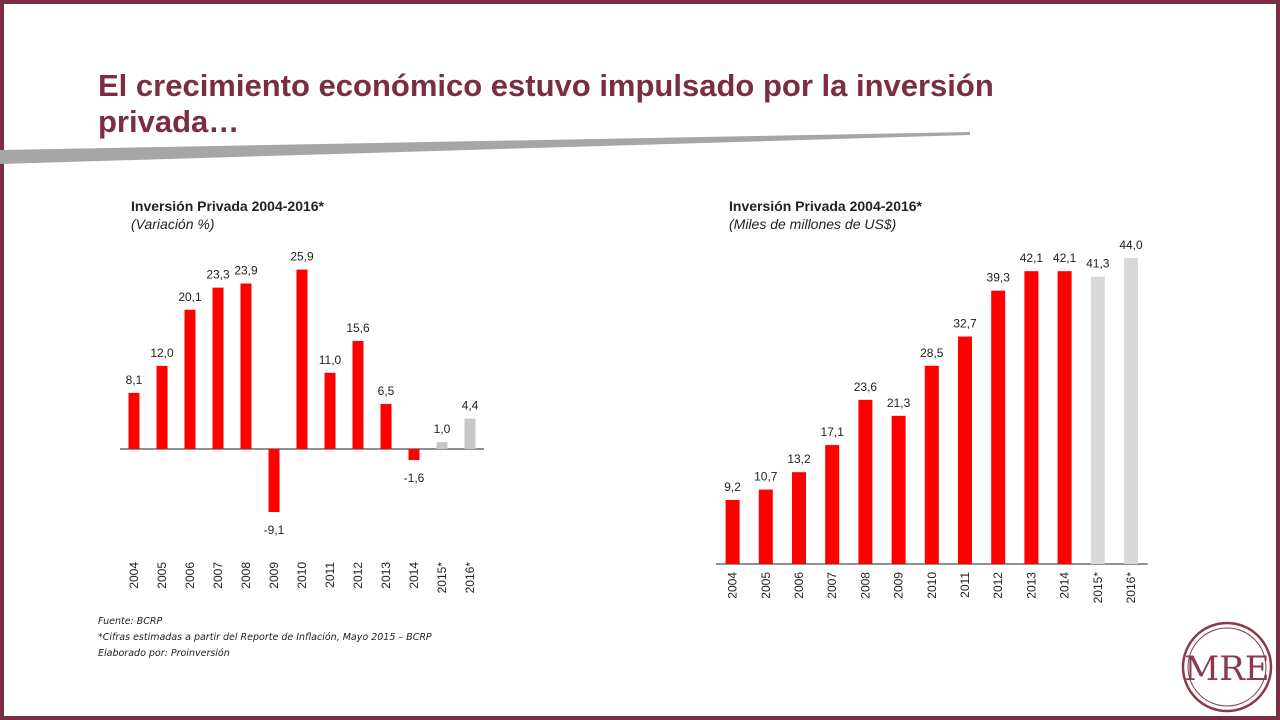 The height and width of the screenshot is (720, 1280). What do you see at coordinates (865, 585) in the screenshot?
I see `chart-1-category-label-2008: 2008` at bounding box center [865, 585].